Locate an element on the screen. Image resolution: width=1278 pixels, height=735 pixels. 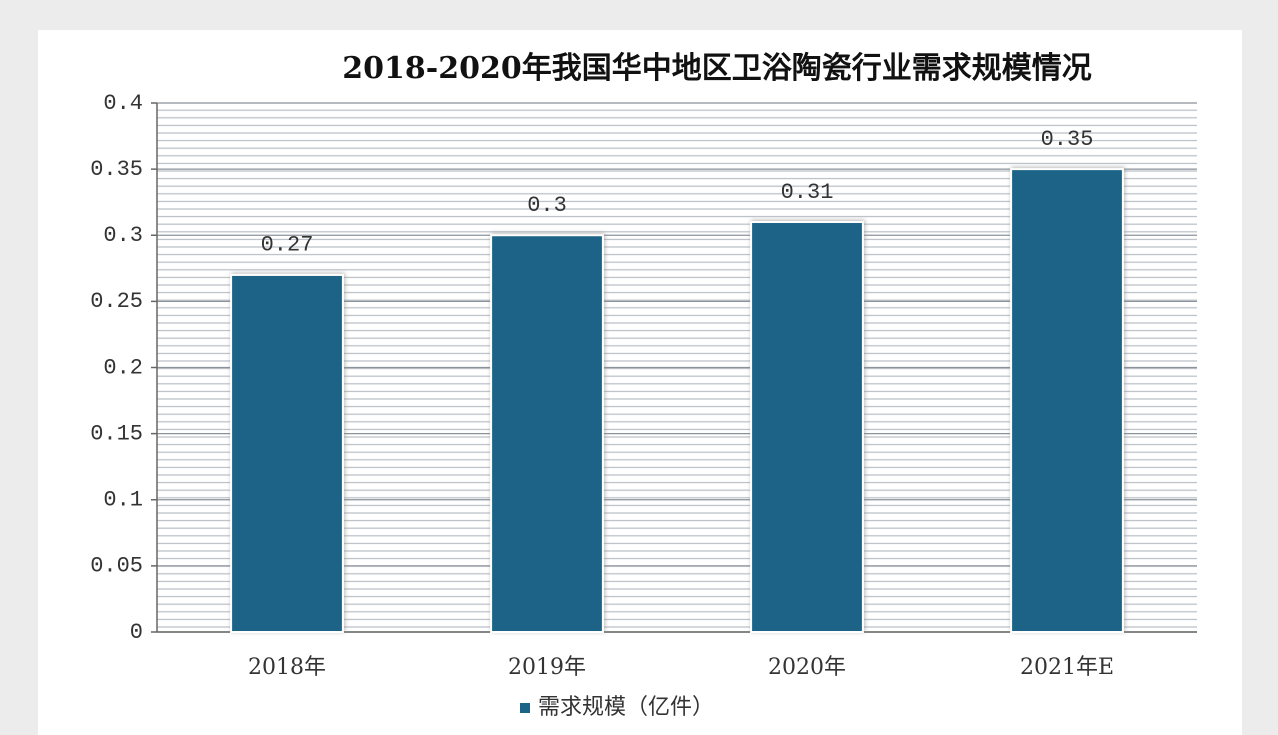
x-tick-label: 2021年E is located at coordinates (1067, 667).